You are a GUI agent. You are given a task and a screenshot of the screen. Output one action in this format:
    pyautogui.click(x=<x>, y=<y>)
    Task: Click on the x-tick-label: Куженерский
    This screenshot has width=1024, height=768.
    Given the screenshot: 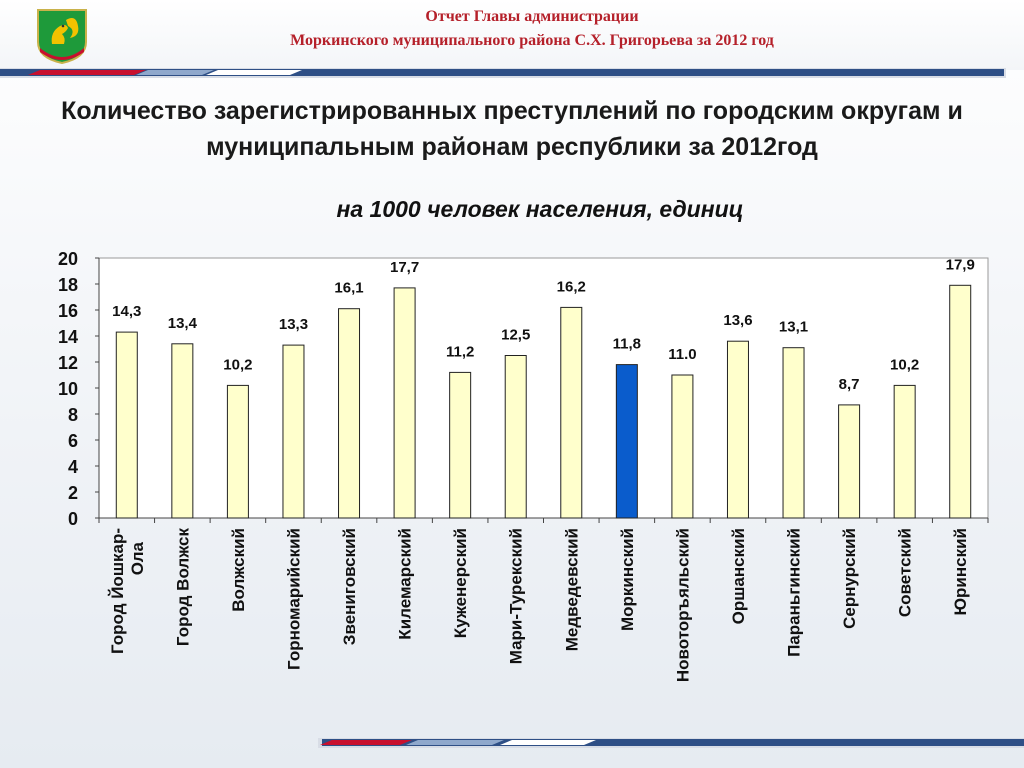 What is the action you would take?
    pyautogui.click(x=460, y=583)
    